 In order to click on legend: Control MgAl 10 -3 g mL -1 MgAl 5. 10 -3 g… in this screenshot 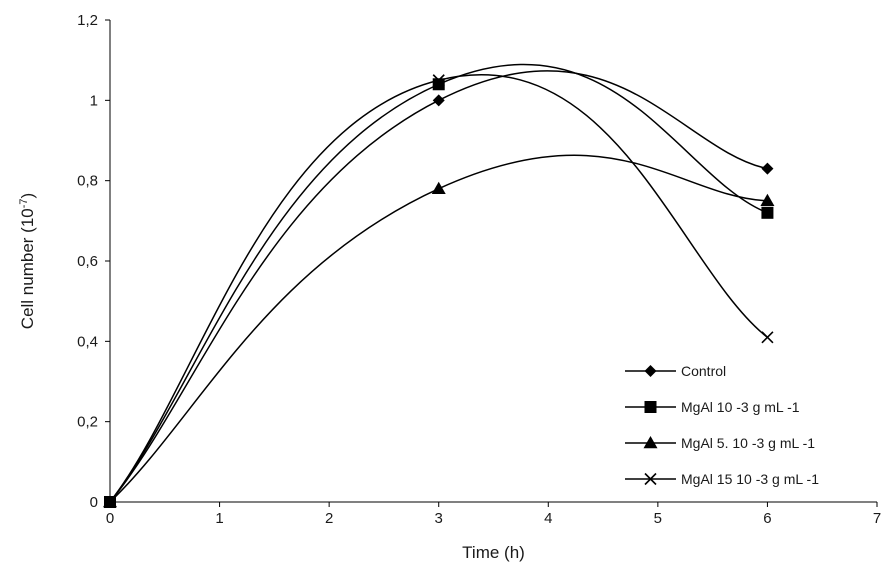, I will do `click(722, 425)`.